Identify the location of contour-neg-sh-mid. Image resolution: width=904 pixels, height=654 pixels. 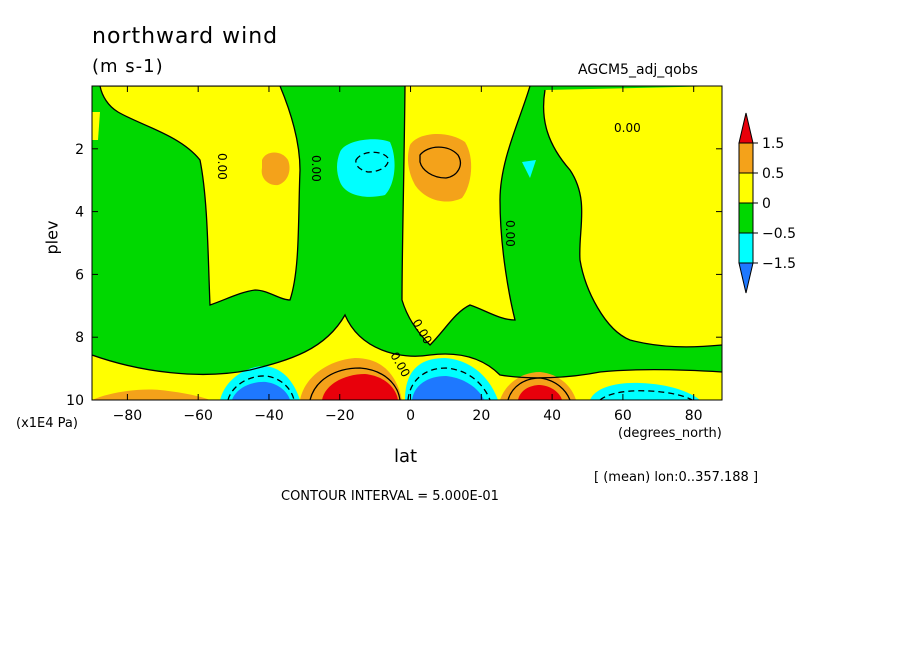
(372, 162).